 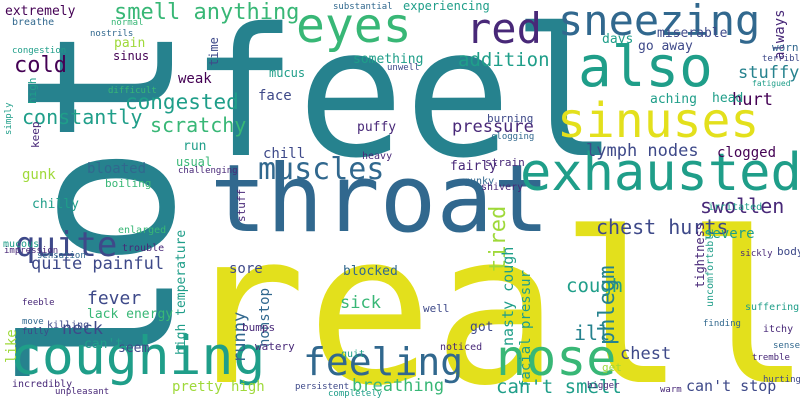 What do you see at coordinates (473, 166) in the screenshot?
I see `cloud-word: fairly` at bounding box center [473, 166].